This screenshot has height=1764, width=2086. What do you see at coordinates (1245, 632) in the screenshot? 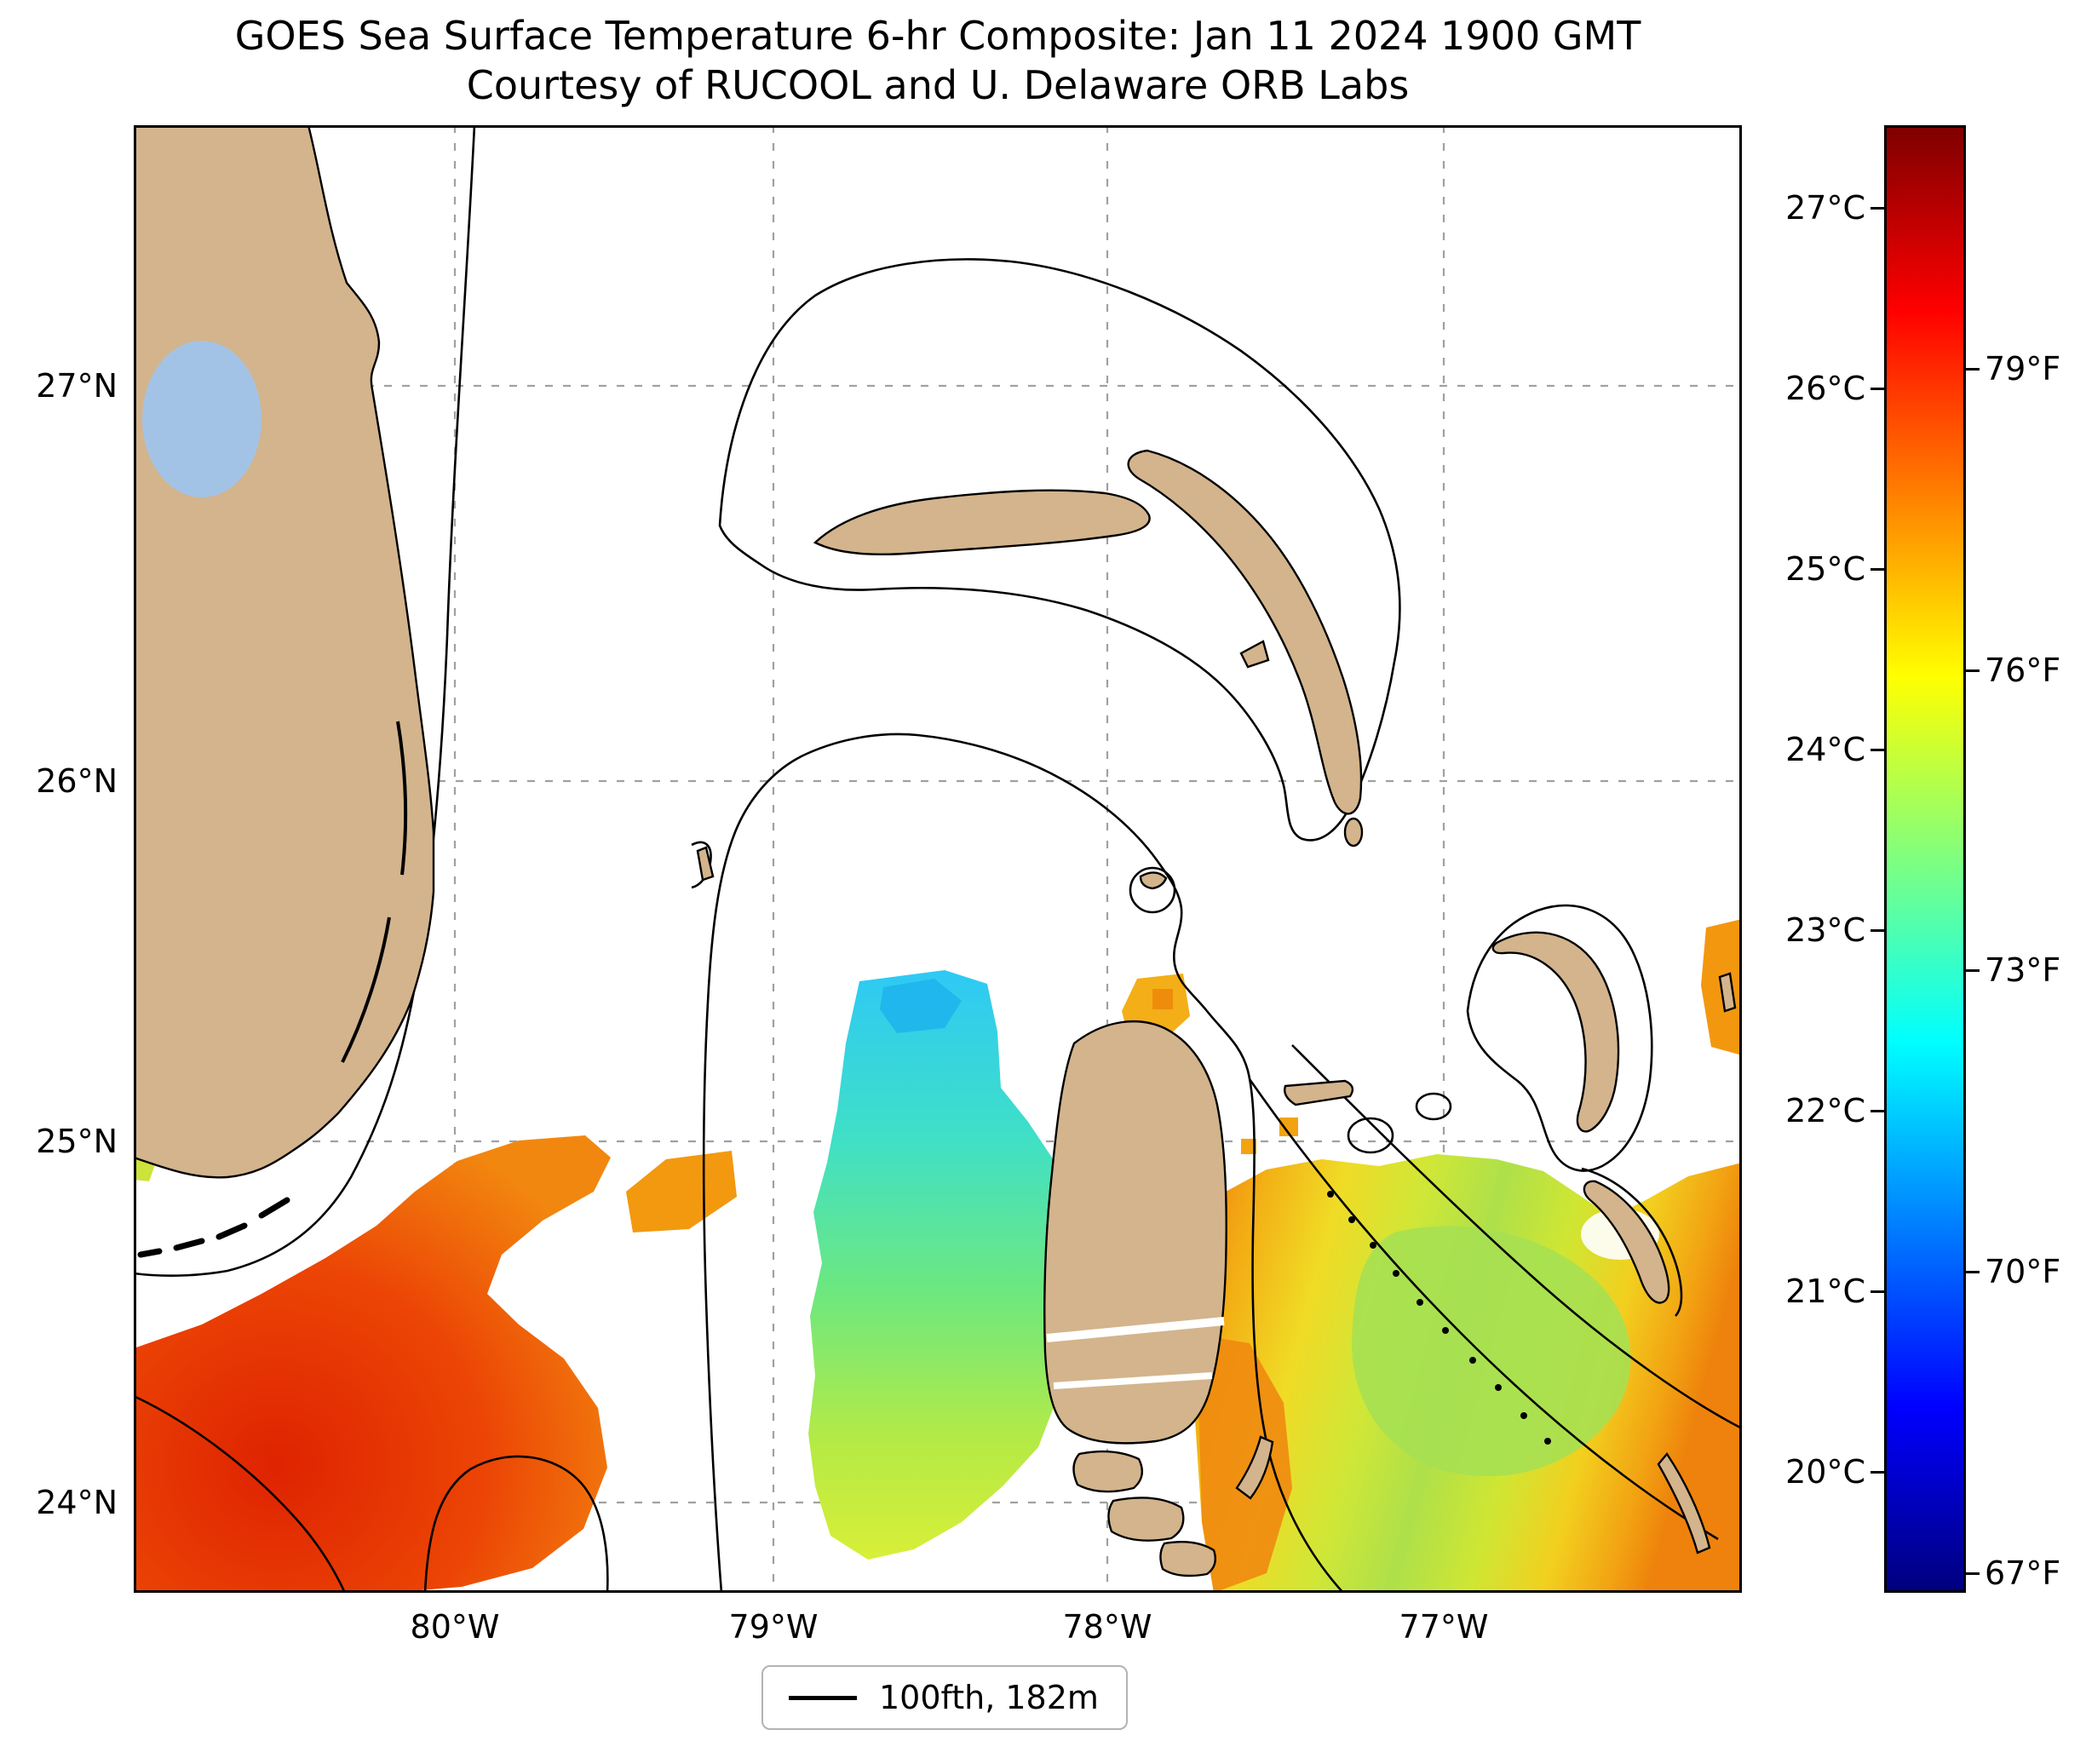
I see `abaco-island` at bounding box center [1245, 632].